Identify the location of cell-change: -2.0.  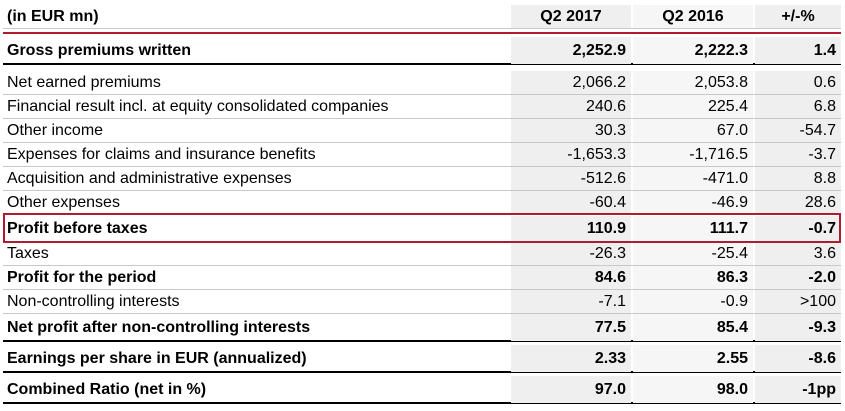
(798, 277).